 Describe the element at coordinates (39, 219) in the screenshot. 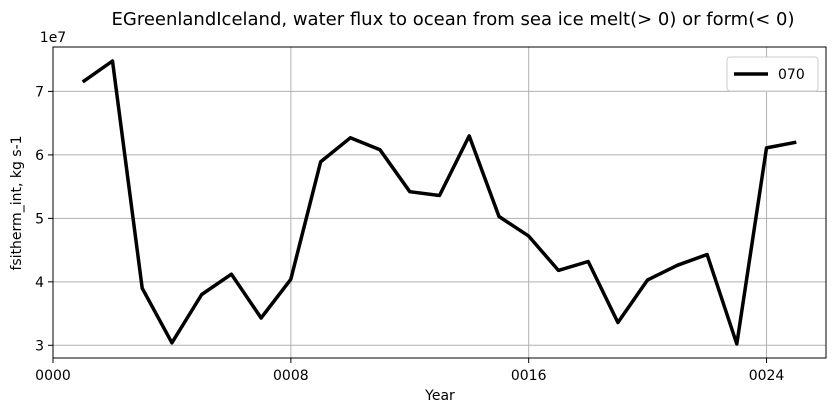

I see `y-tick-label: 5` at that location.